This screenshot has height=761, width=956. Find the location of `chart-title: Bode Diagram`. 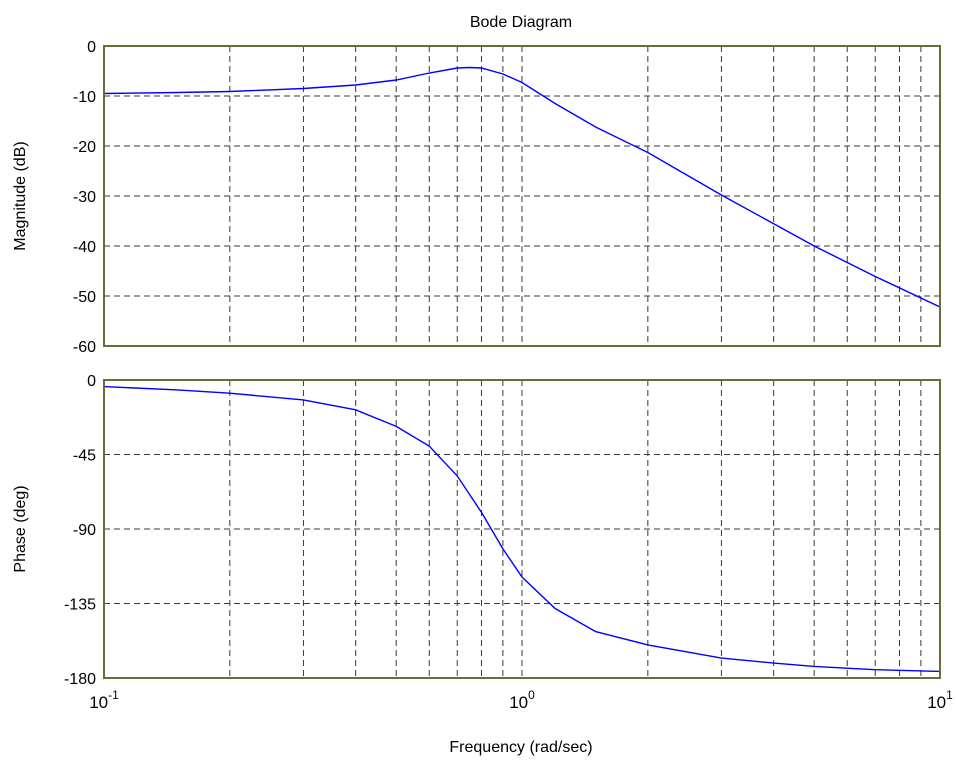

chart-title: Bode Diagram is located at coordinates (521, 22).